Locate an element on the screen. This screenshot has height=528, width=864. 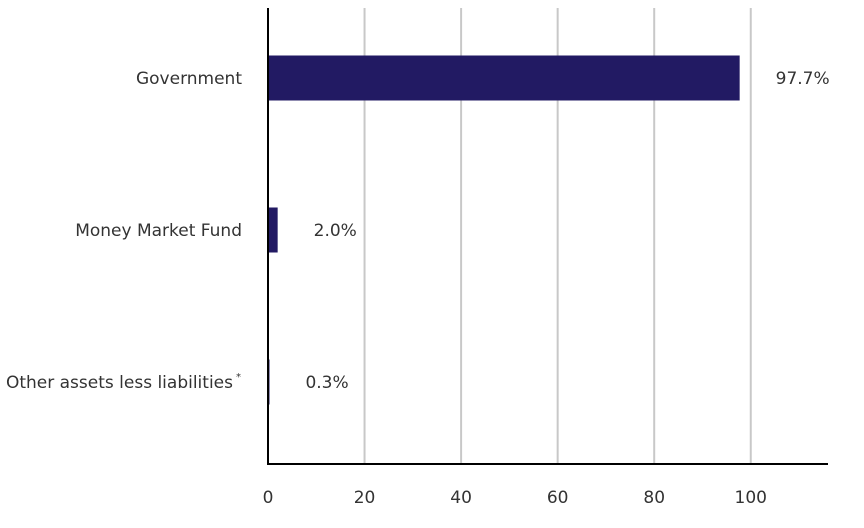
x-tick-label-100: 100 is located at coordinates (751, 498).